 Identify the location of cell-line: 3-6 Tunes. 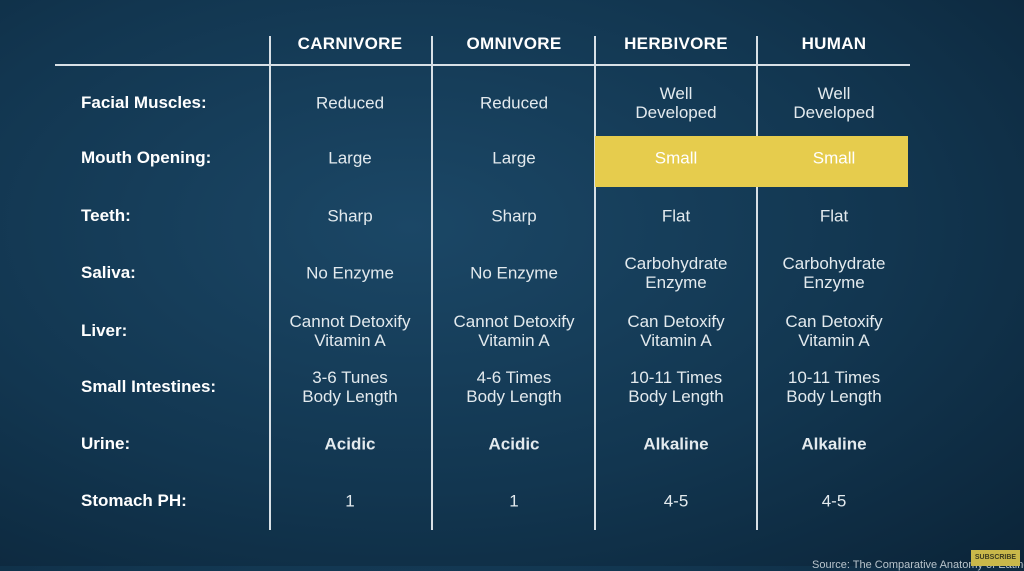
(350, 377).